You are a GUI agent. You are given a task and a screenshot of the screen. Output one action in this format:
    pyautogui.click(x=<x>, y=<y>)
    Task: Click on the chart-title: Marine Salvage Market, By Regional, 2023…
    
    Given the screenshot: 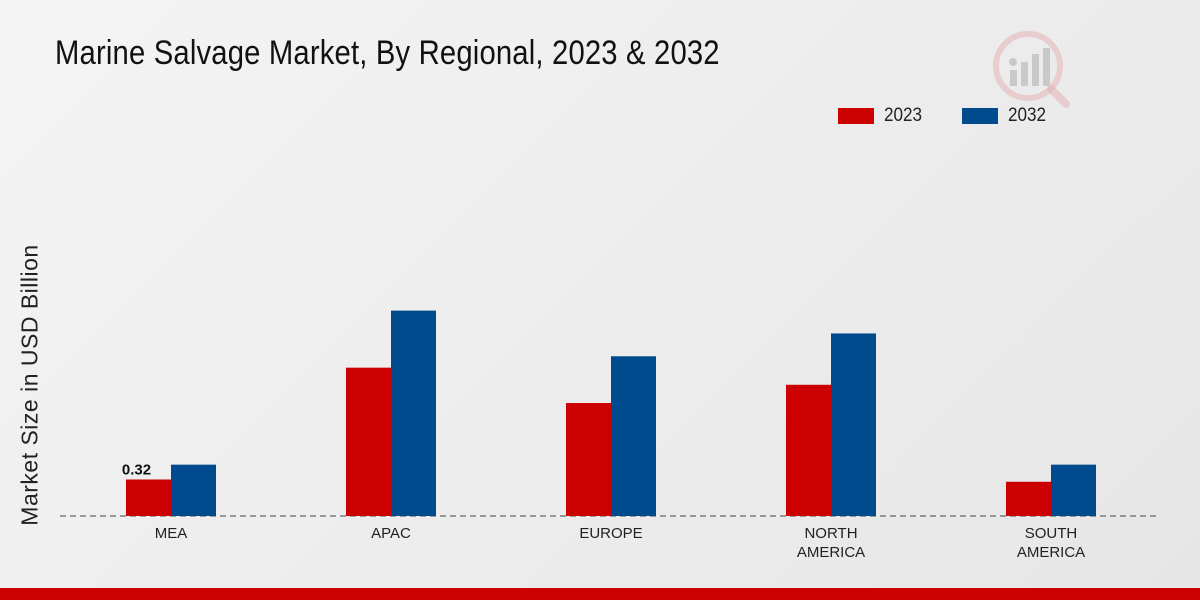 What is the action you would take?
    pyautogui.click(x=387, y=53)
    